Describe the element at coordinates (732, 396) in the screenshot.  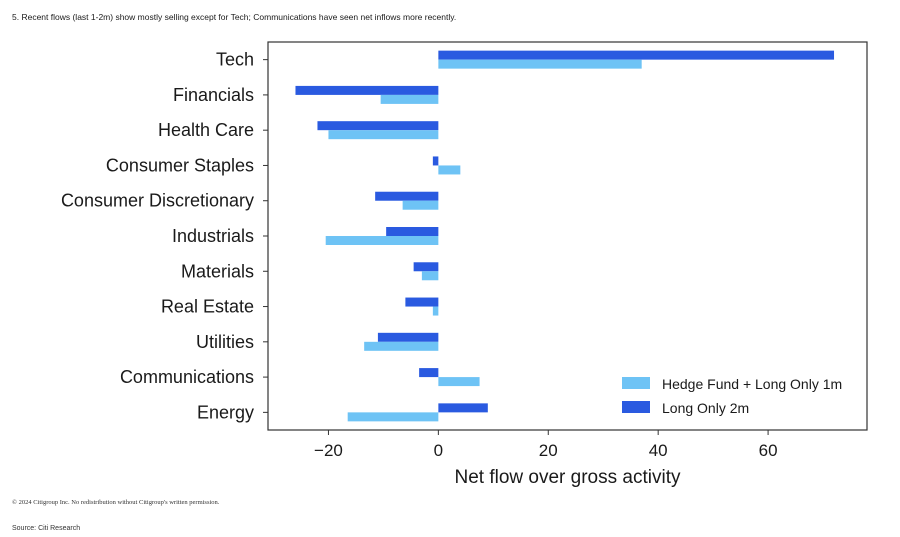
I see `legend: Hedge Fund + Long Only 1m Long Only 2m` at that location.